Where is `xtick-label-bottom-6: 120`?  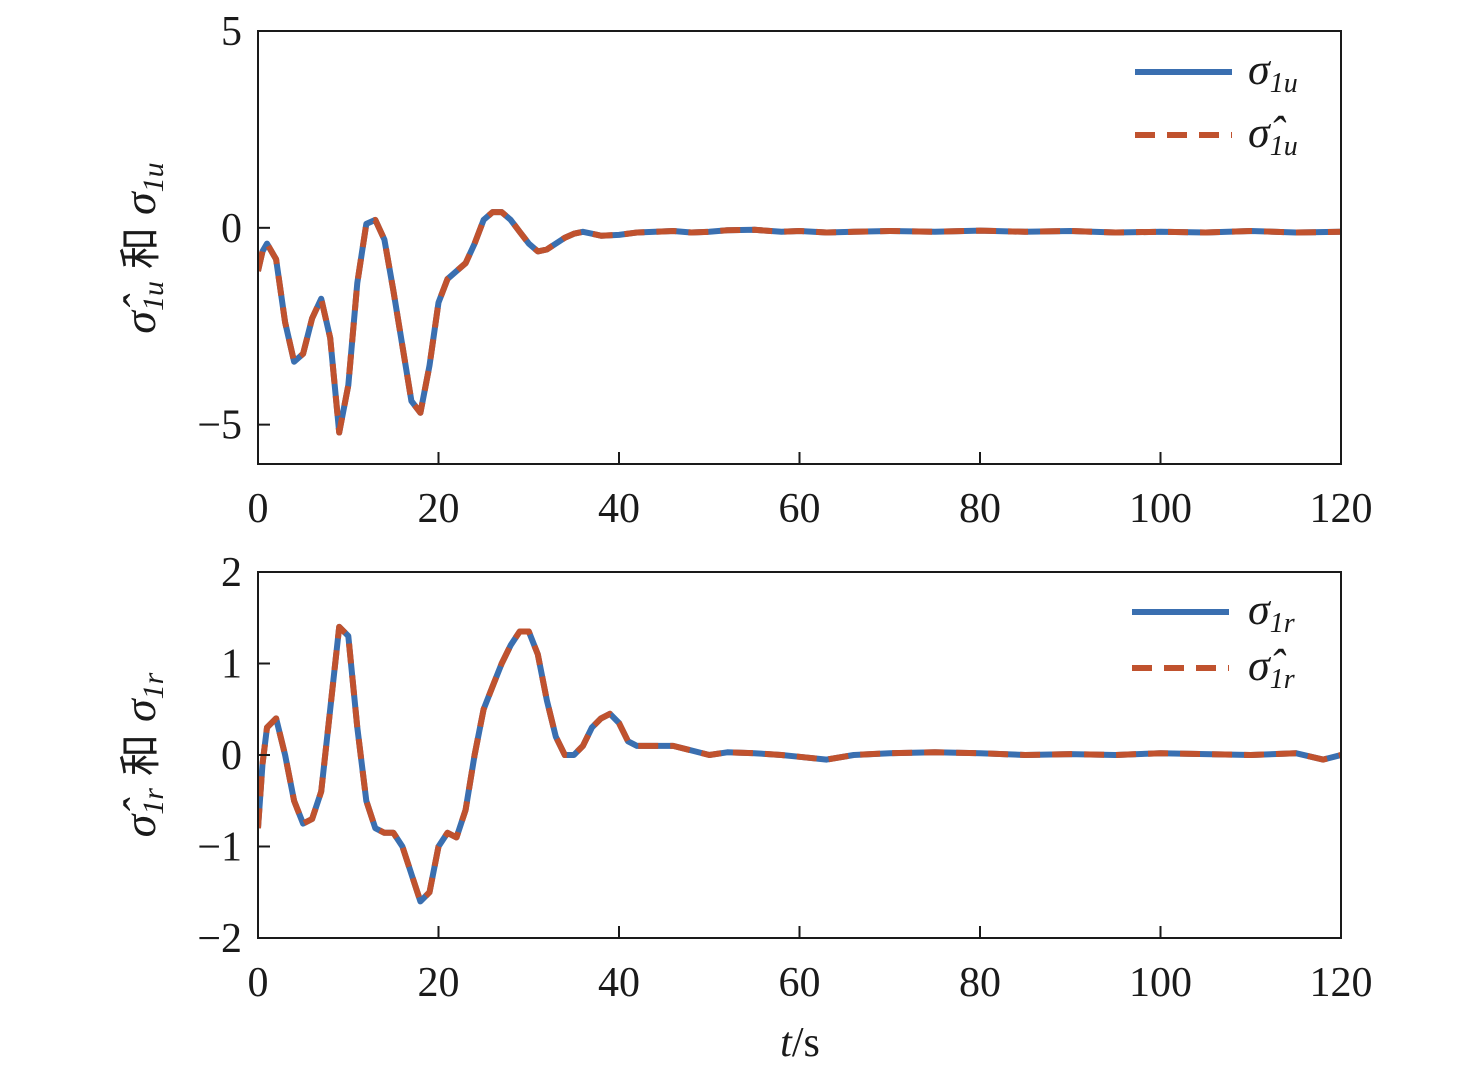
xtick-label-bottom-6: 120 is located at coordinates (1341, 983).